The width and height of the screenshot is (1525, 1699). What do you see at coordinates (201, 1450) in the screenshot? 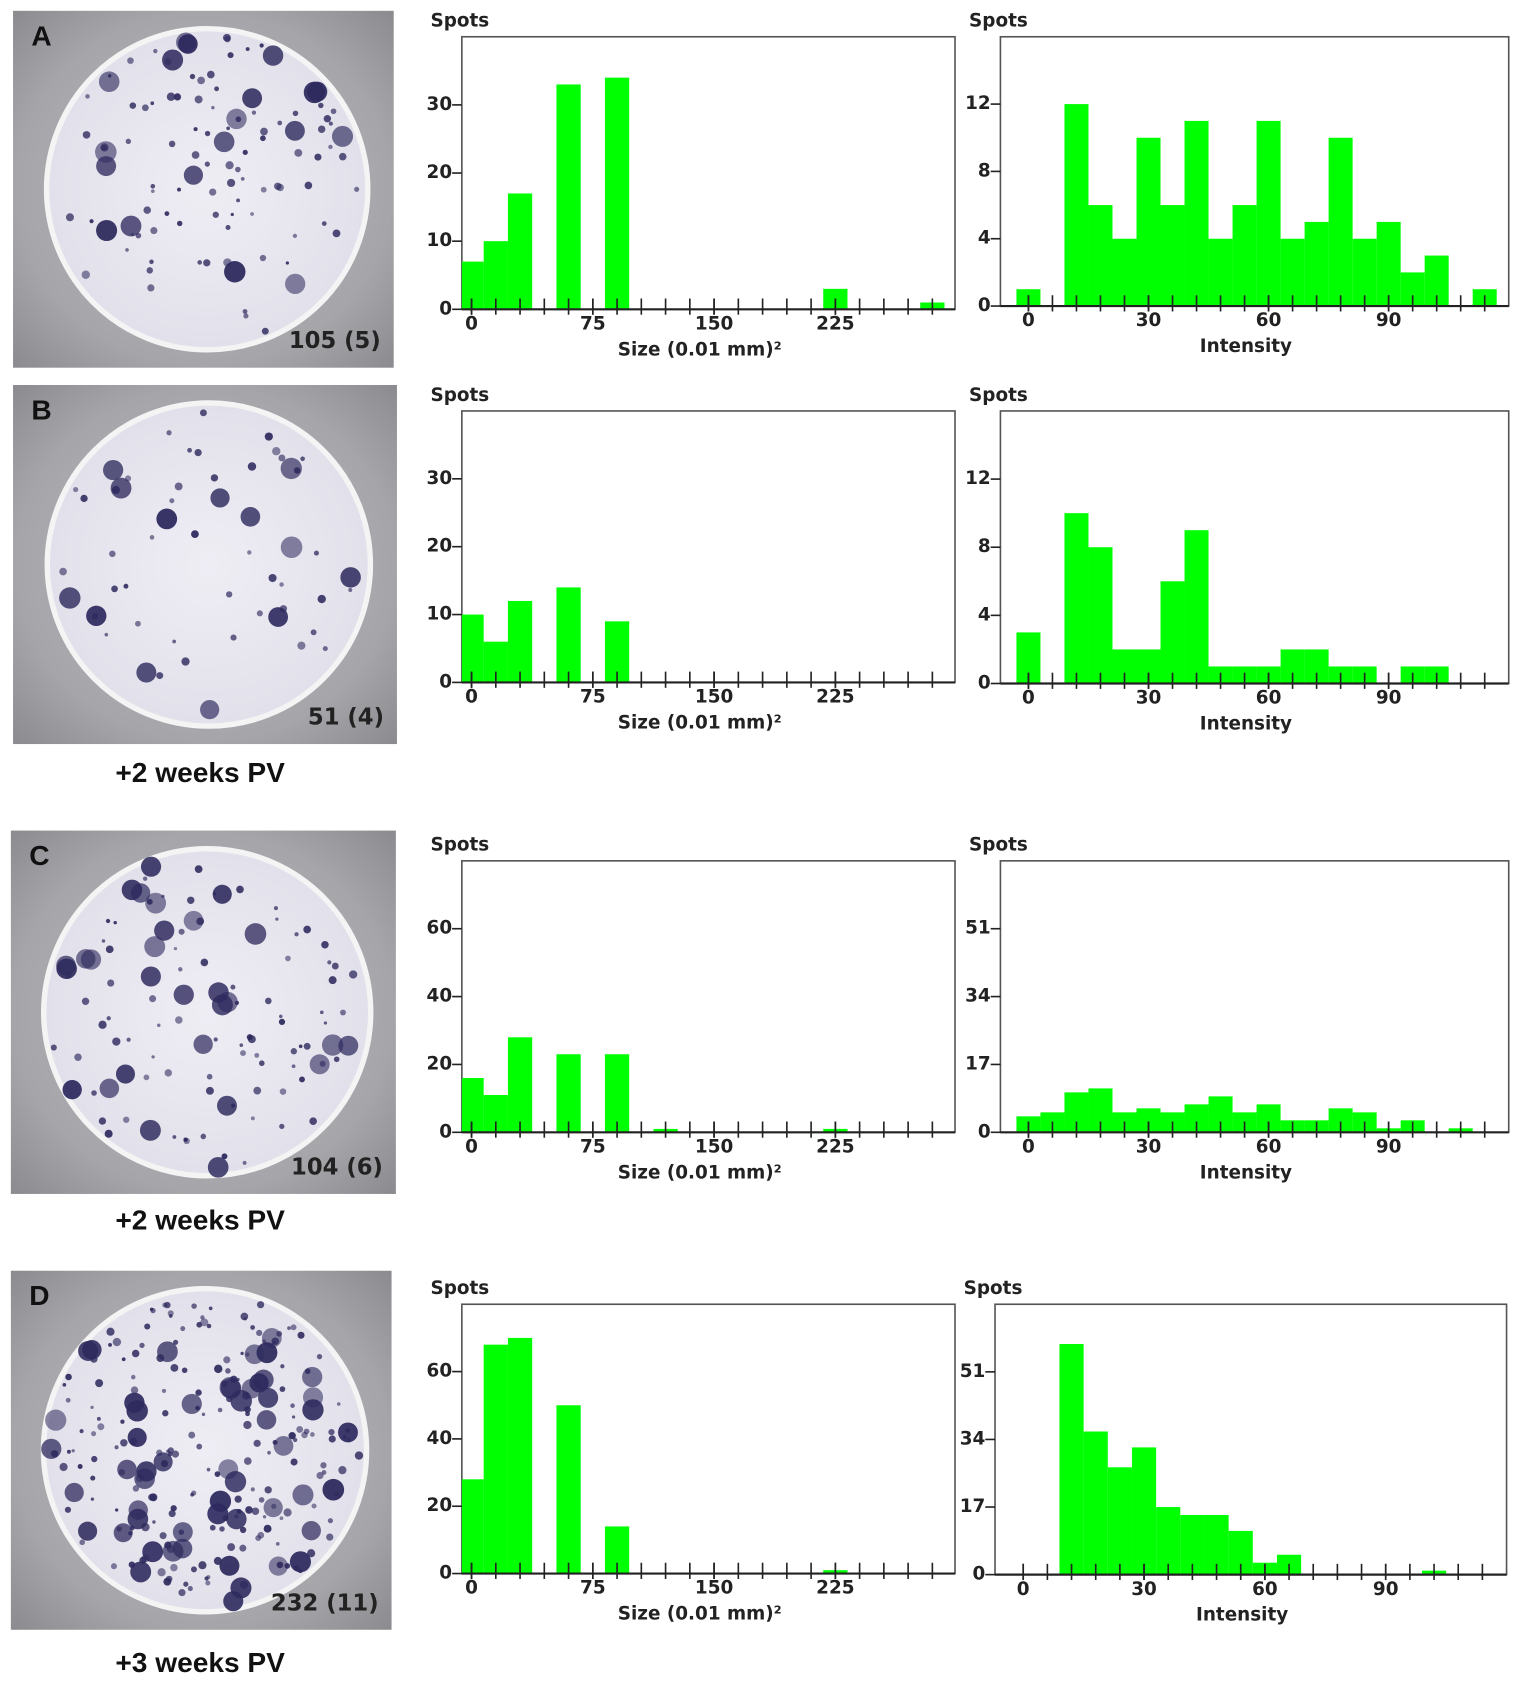
I see `well-photo` at bounding box center [201, 1450].